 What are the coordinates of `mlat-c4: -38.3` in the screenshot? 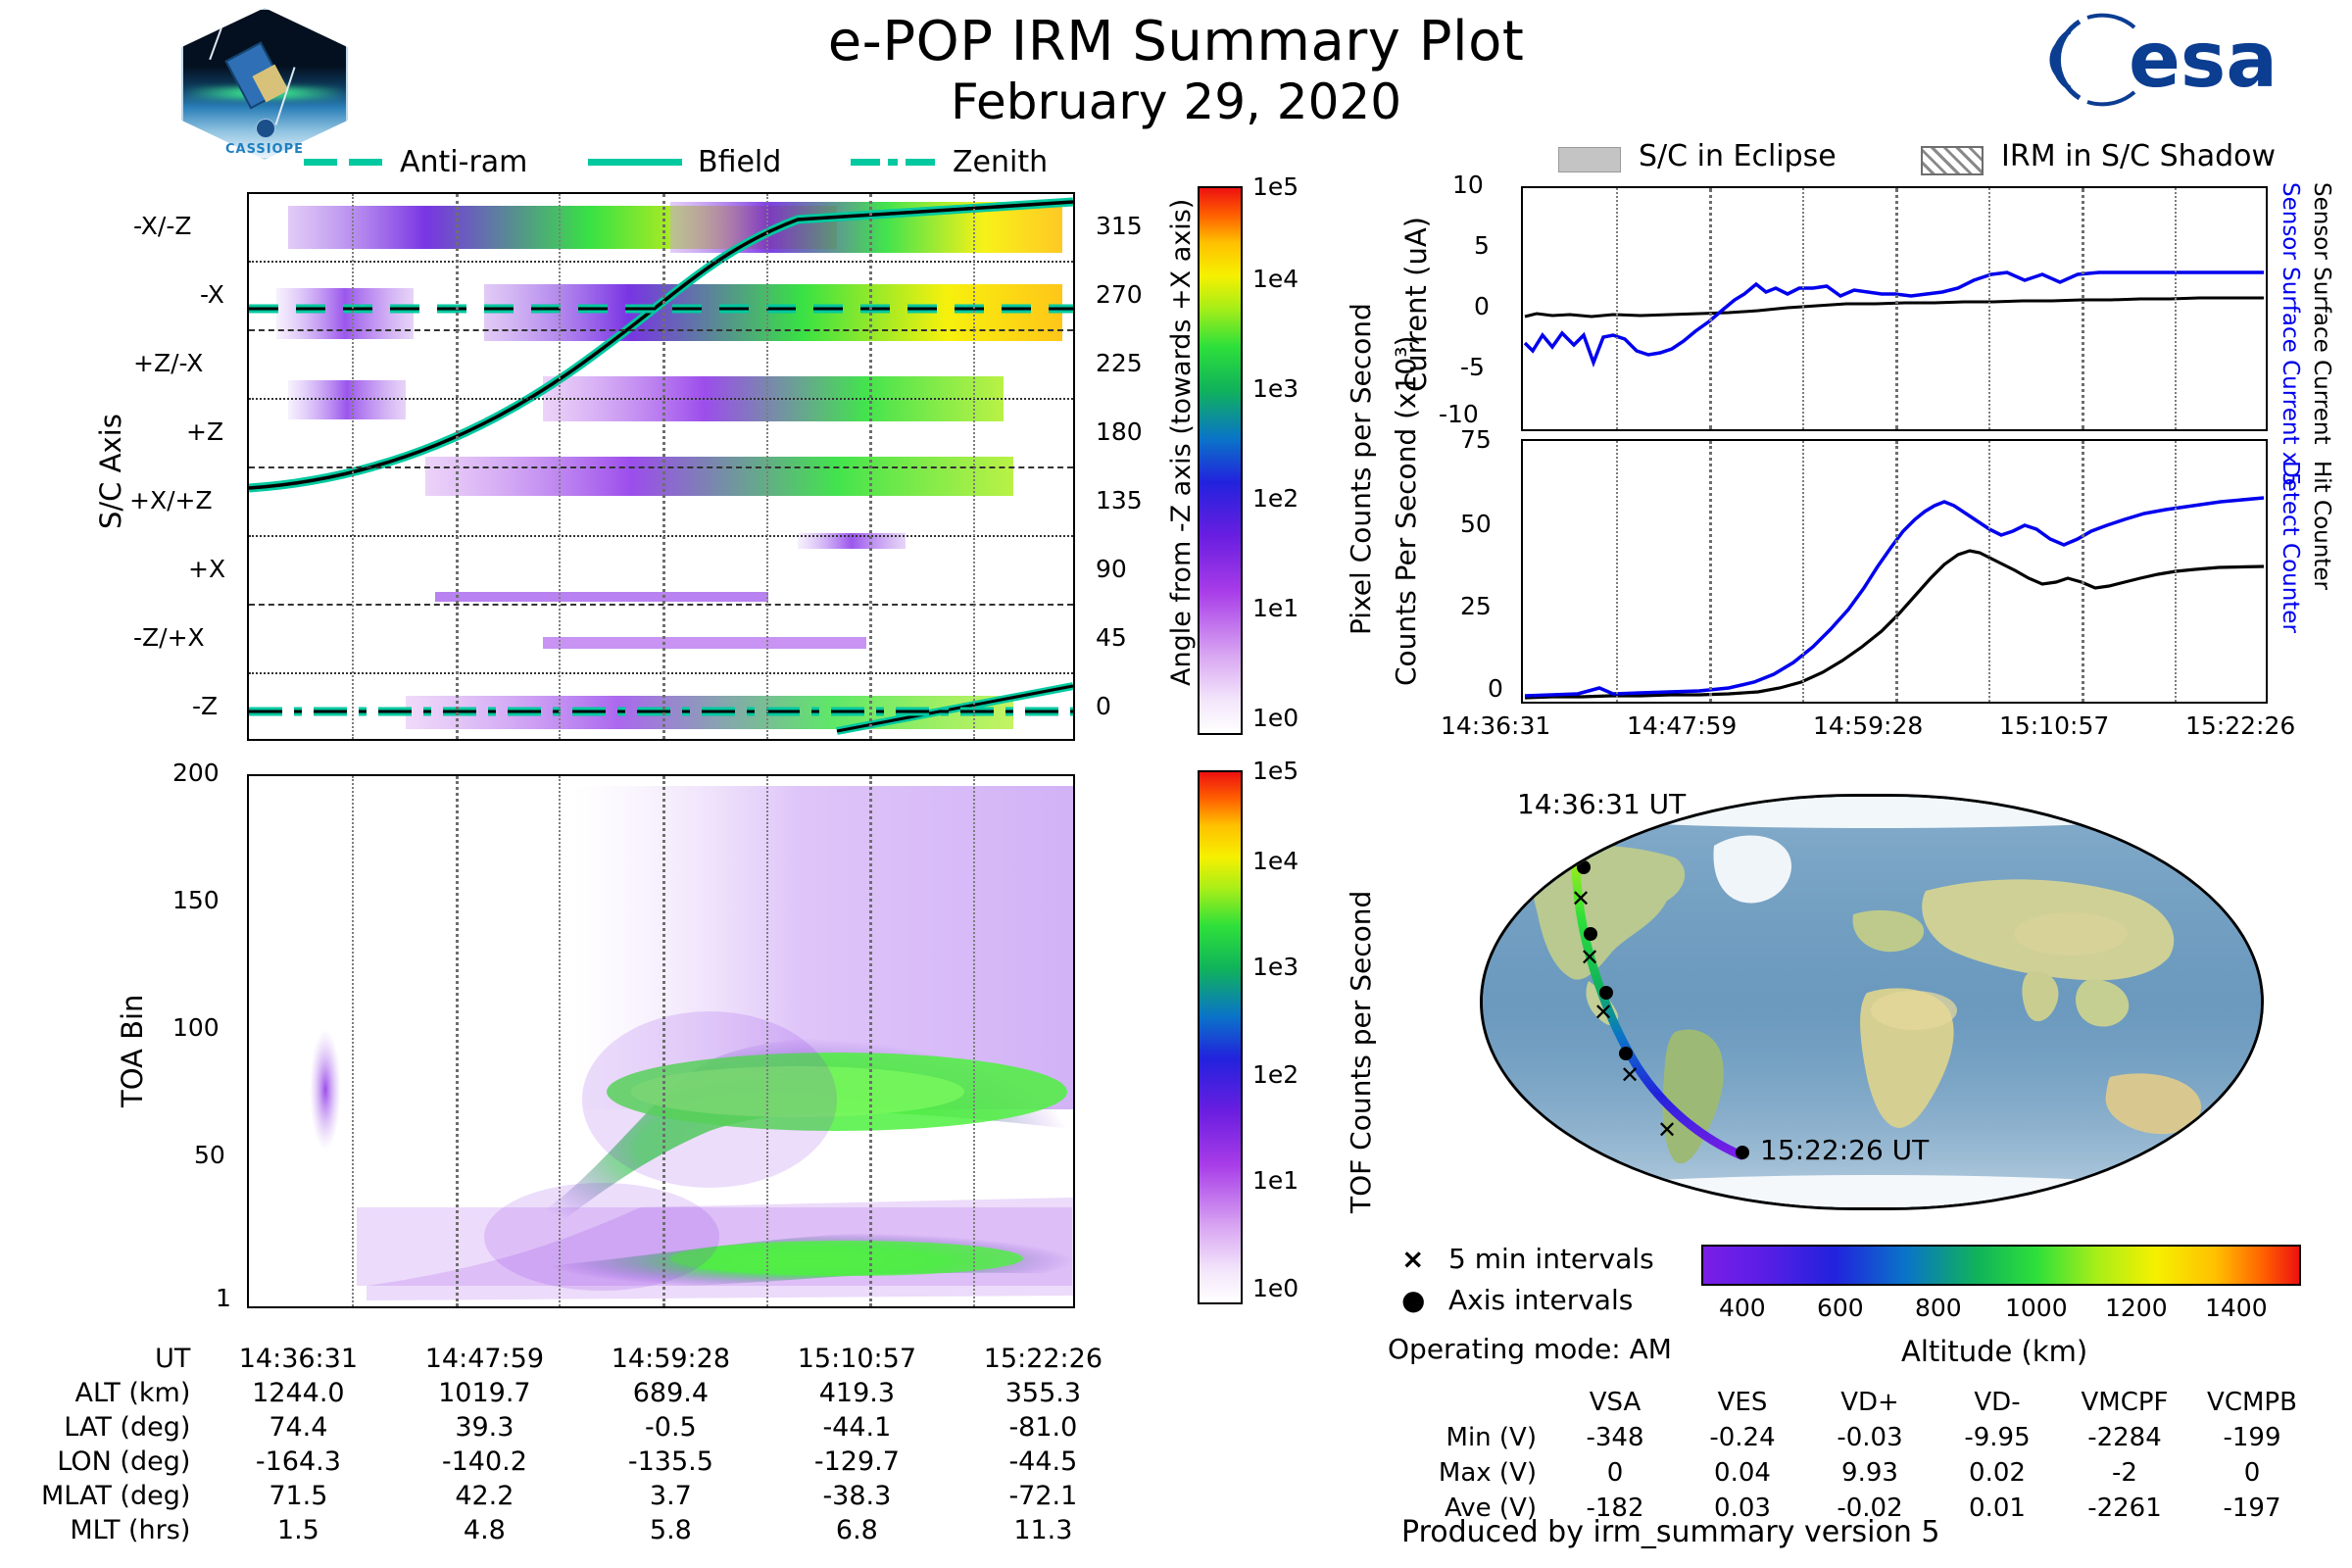 It's located at (857, 1496).